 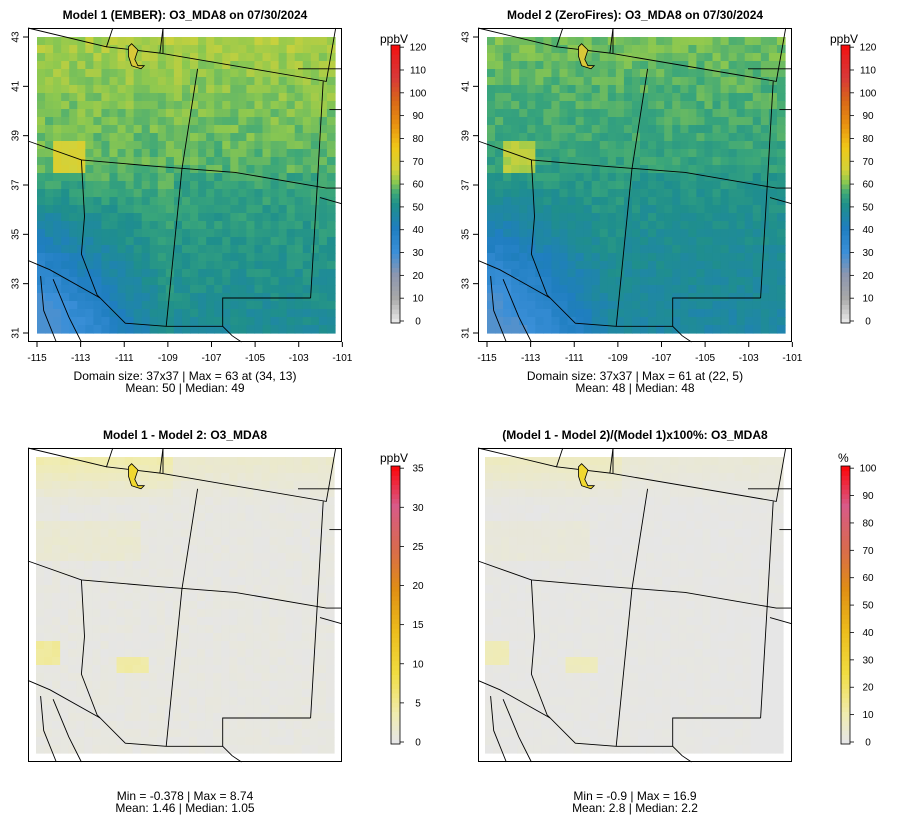 I want to click on panel1-title: Model 1 (EMBER): O3_MDA8 on 07/30/2024, so click(x=185, y=15).